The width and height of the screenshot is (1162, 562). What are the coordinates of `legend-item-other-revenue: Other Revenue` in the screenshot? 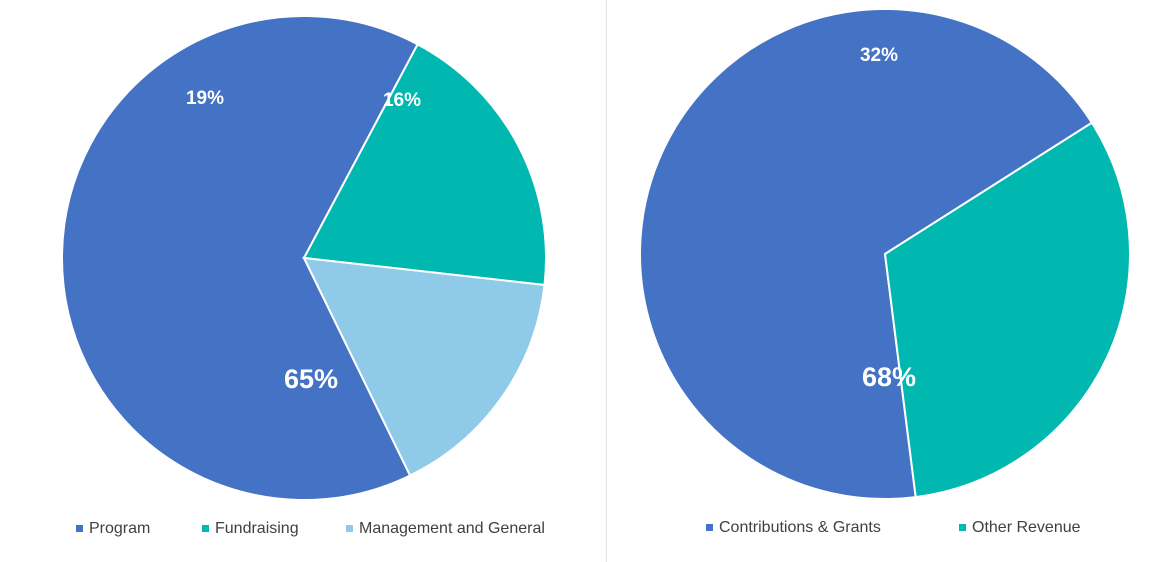 It's located at (1020, 527).